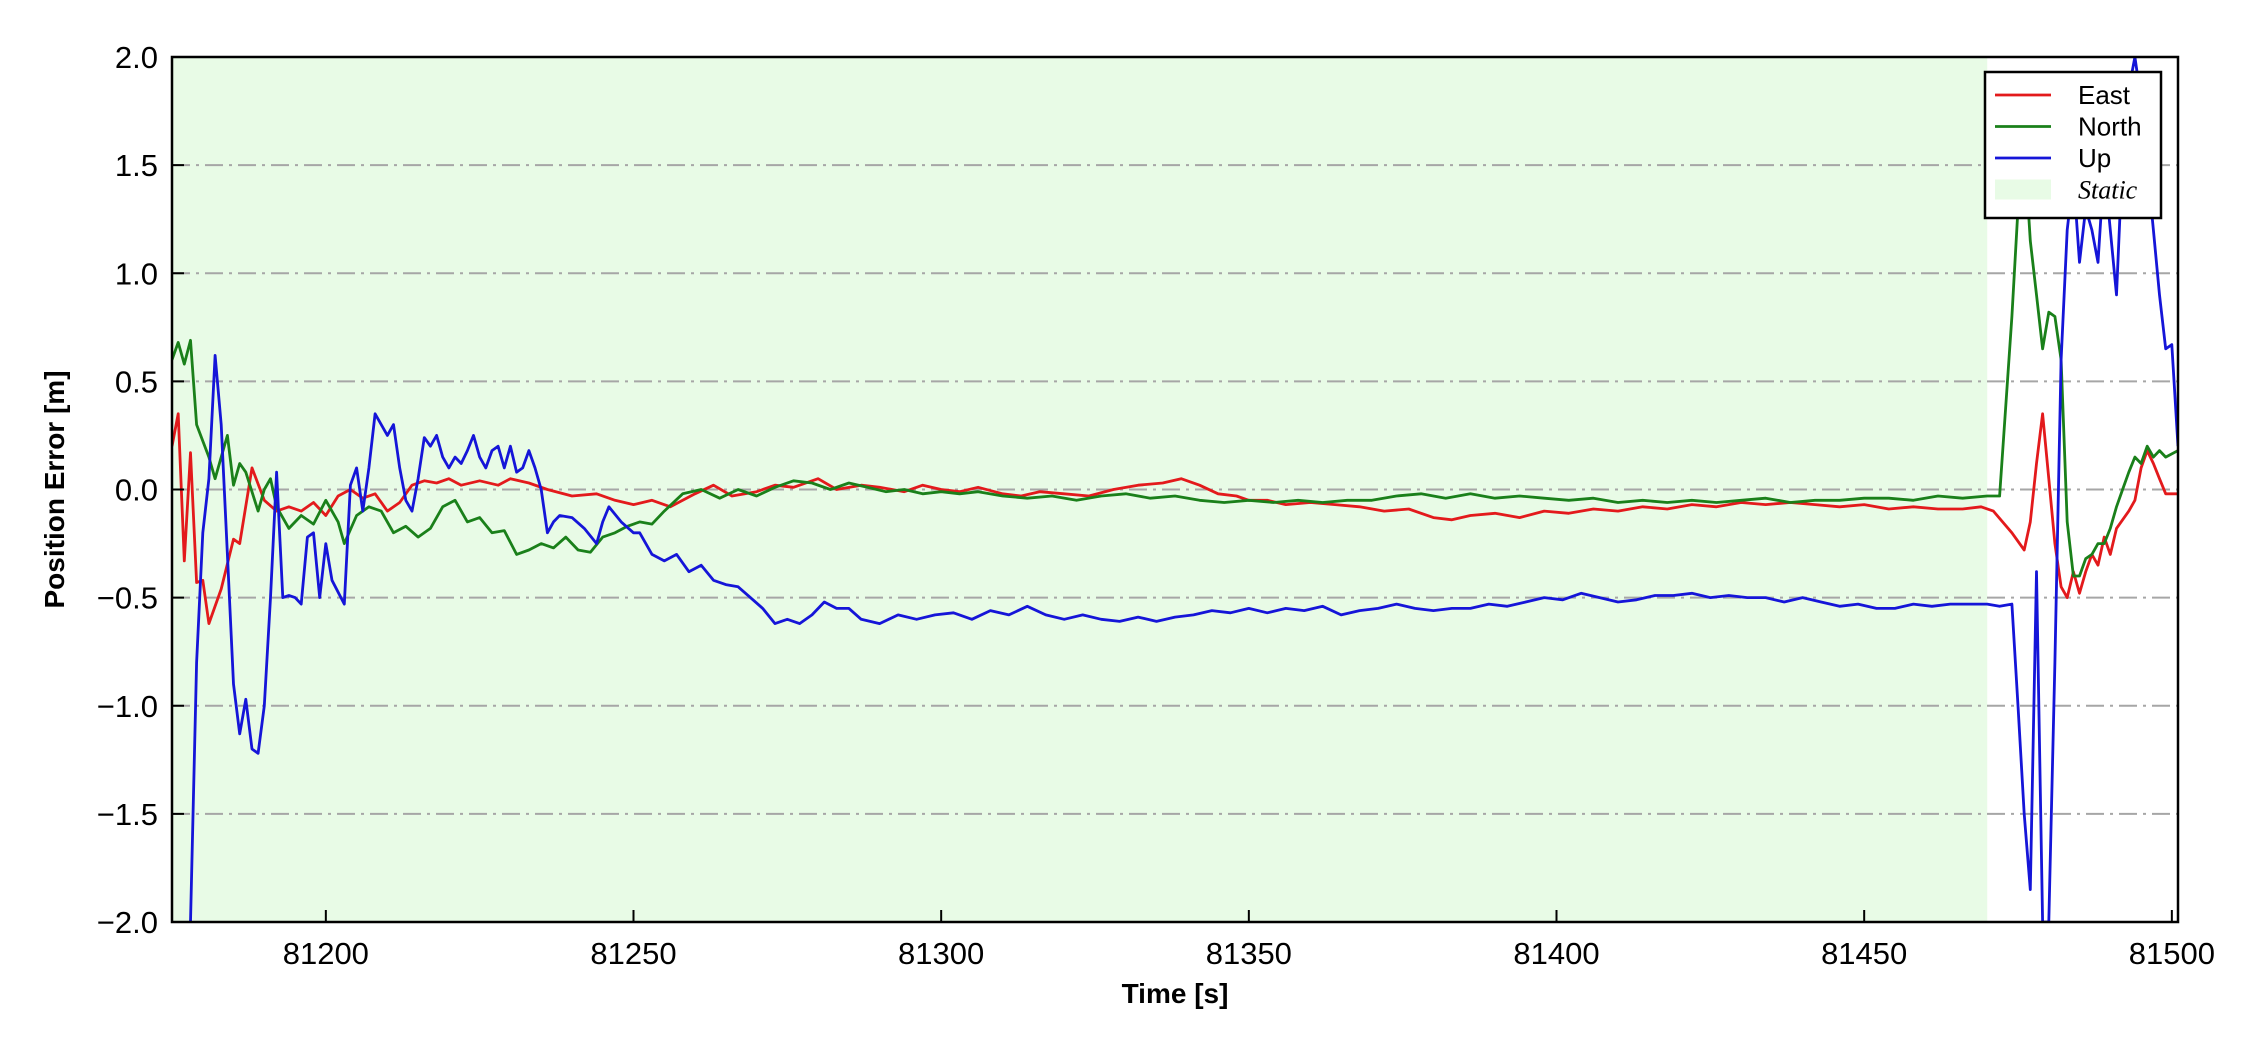 The width and height of the screenshot is (2250, 1050). I want to click on x-axis-label: Time [s], so click(1175, 993).